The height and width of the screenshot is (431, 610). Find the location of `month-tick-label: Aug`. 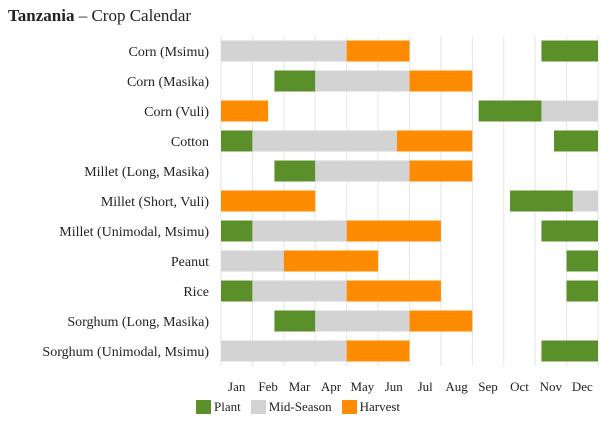

month-tick-label: Aug is located at coordinates (456, 386).